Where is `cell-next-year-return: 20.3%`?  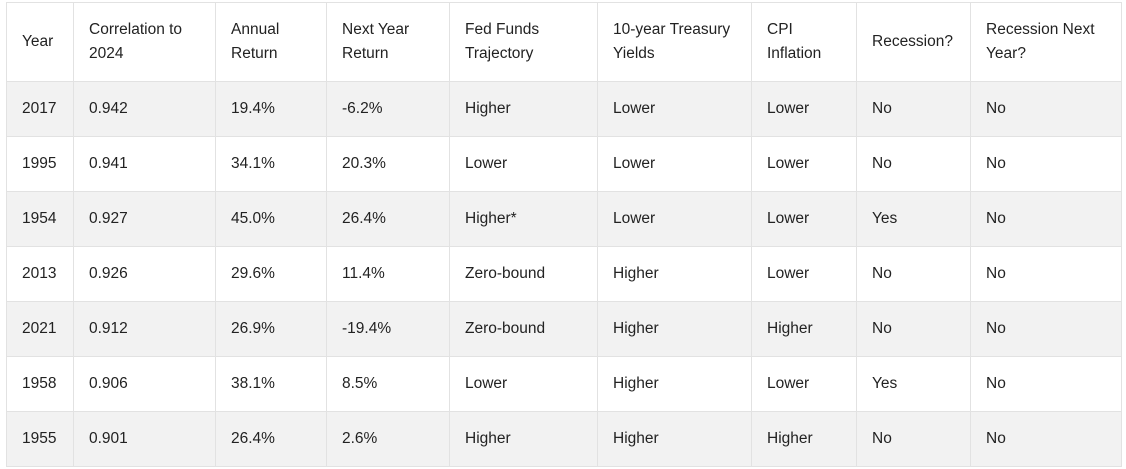
cell-next-year-return: 20.3% is located at coordinates (388, 164).